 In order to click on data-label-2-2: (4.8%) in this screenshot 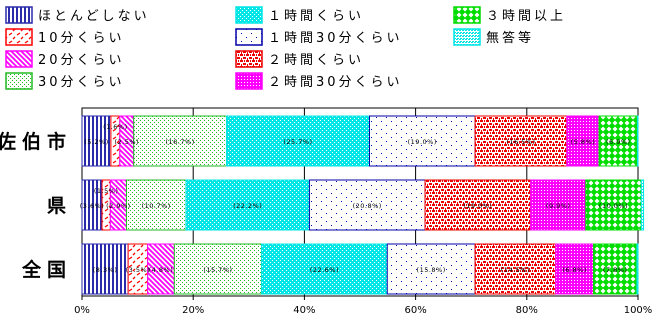, I will do `click(161, 270)`.